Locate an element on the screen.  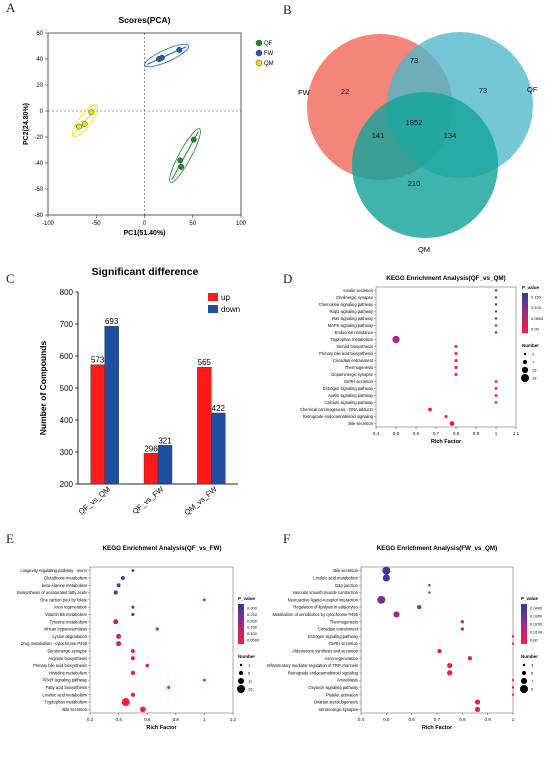
pca-ytick-label: -40 is located at coordinates (38, 164).